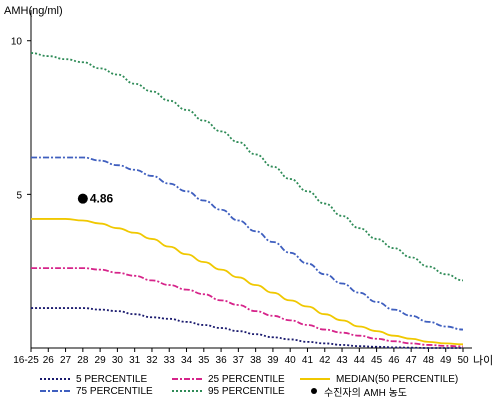 Image resolution: width=500 pixels, height=400 pixels. What do you see at coordinates (118, 360) in the screenshot?
I see `x-tick-label: 30` at bounding box center [118, 360].